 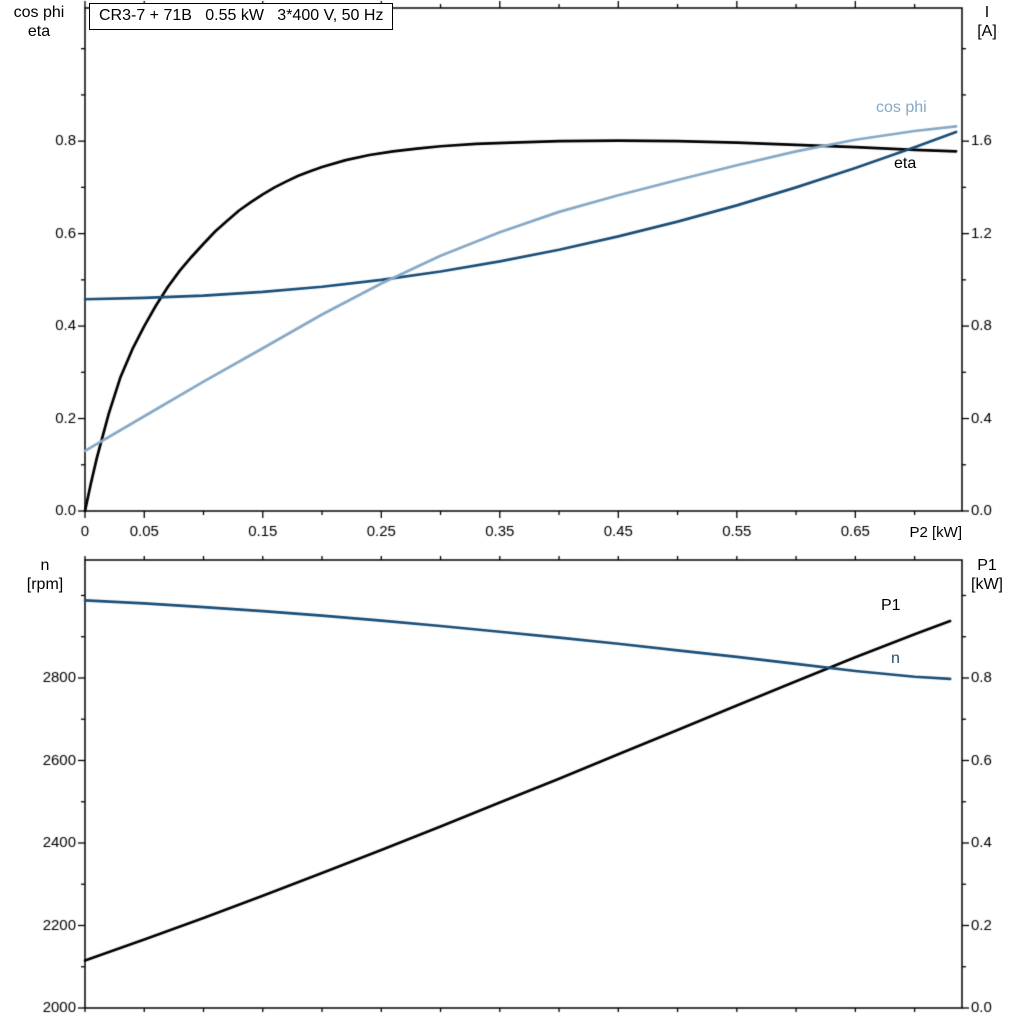 I want to click on axis-title-eta: eta, so click(x=39, y=31).